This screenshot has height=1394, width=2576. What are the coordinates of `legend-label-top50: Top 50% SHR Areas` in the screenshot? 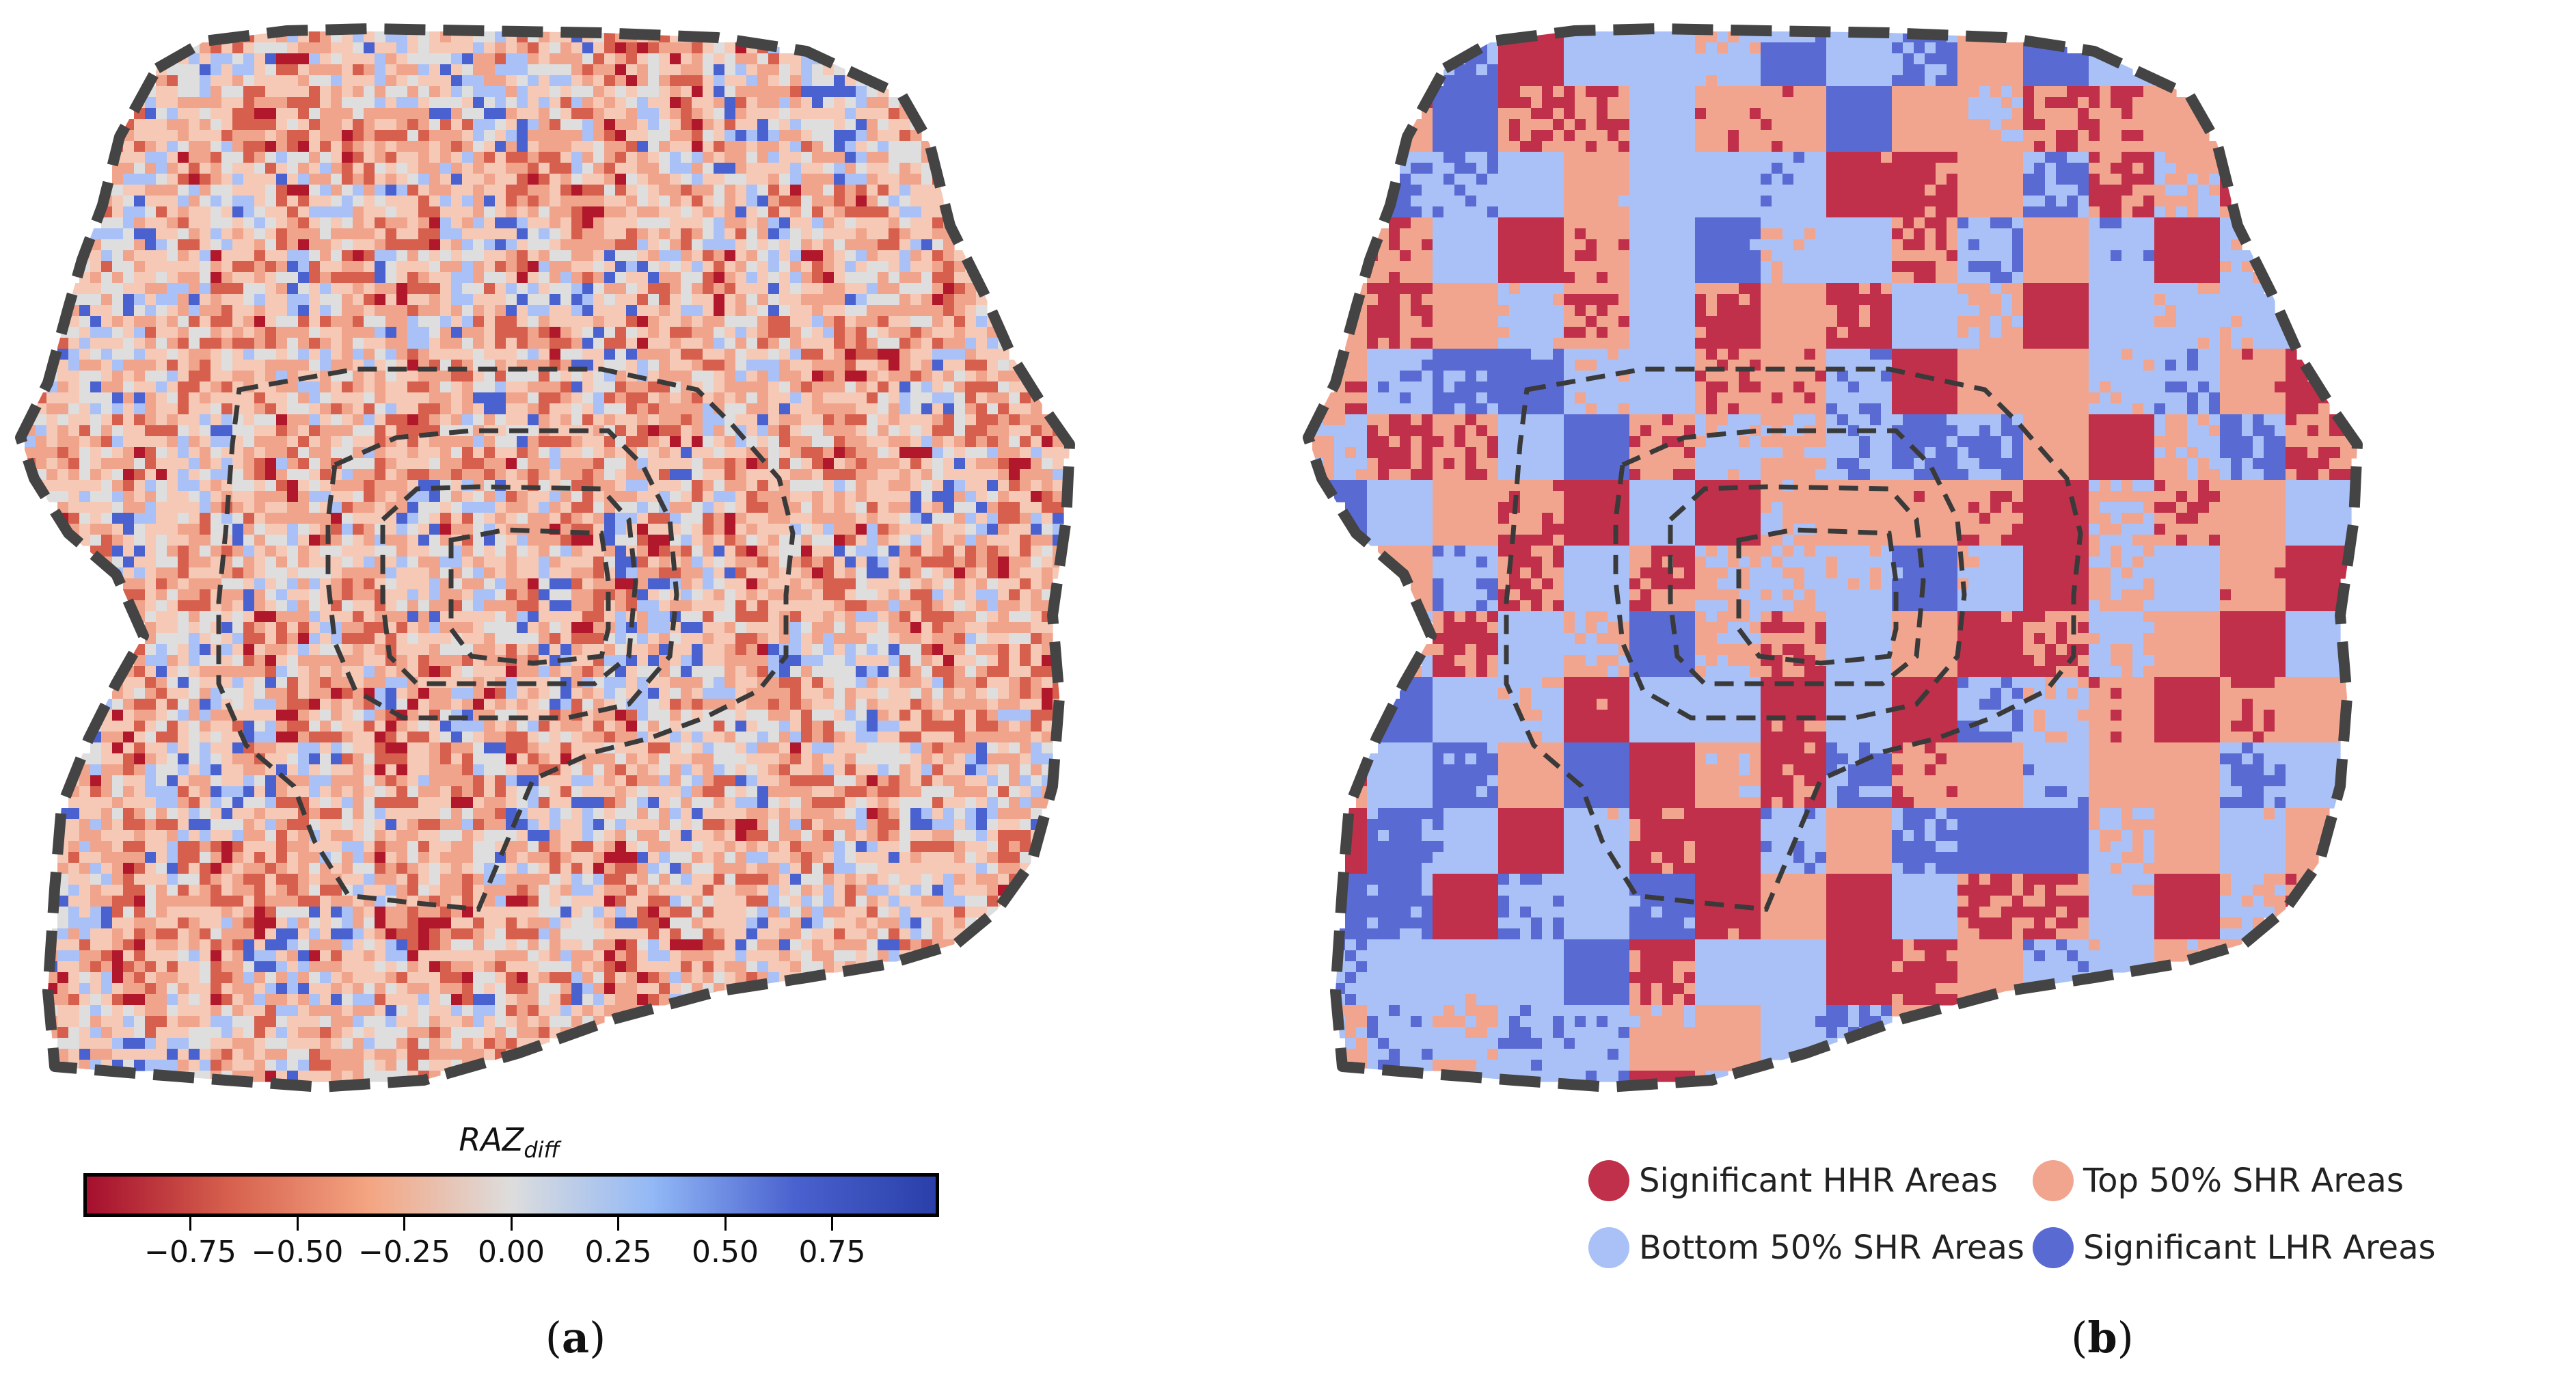 It's located at (2243, 1181).